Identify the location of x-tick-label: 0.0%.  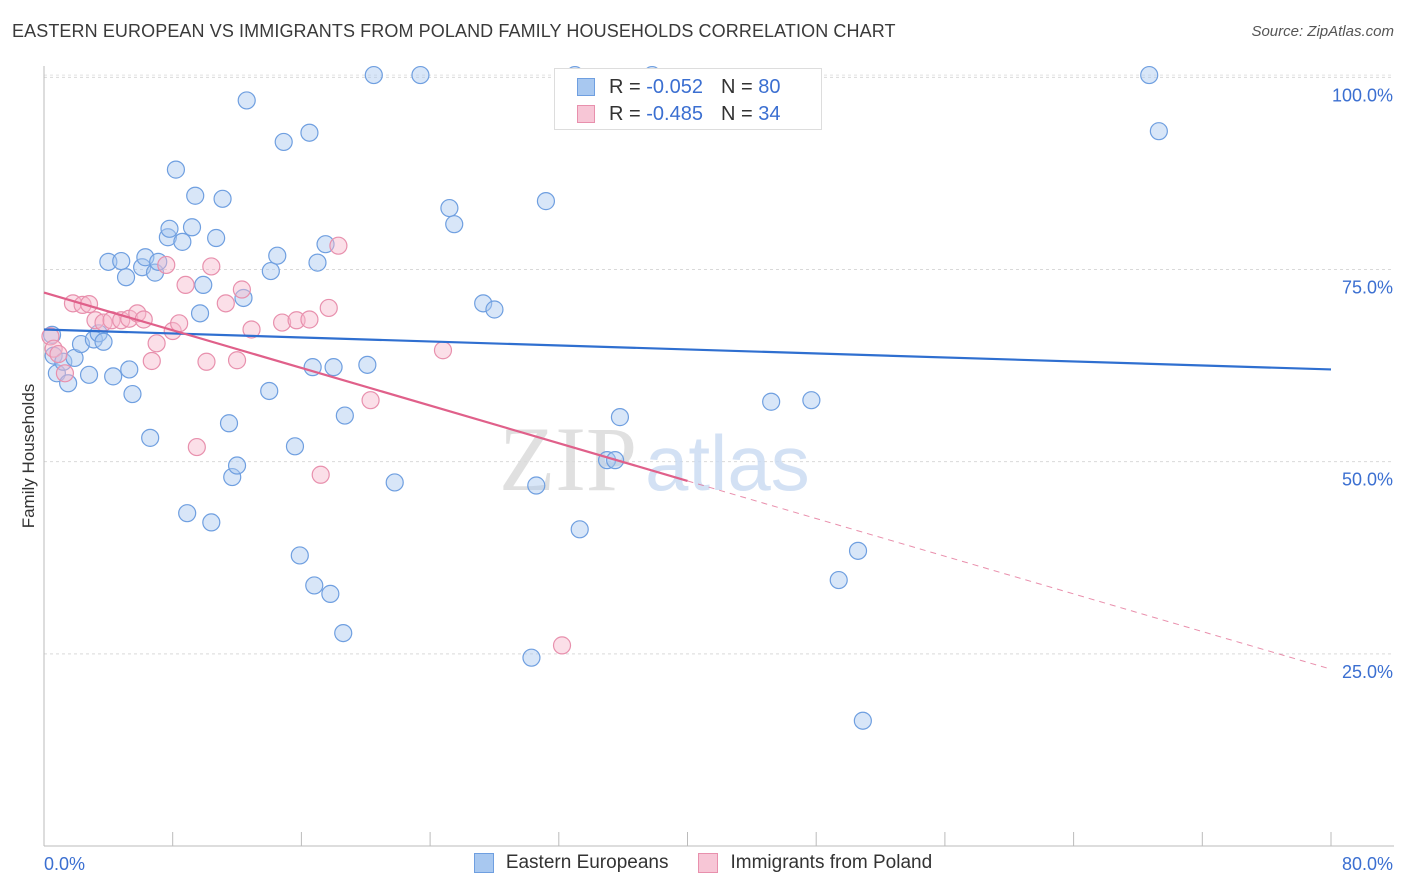
(64, 864).